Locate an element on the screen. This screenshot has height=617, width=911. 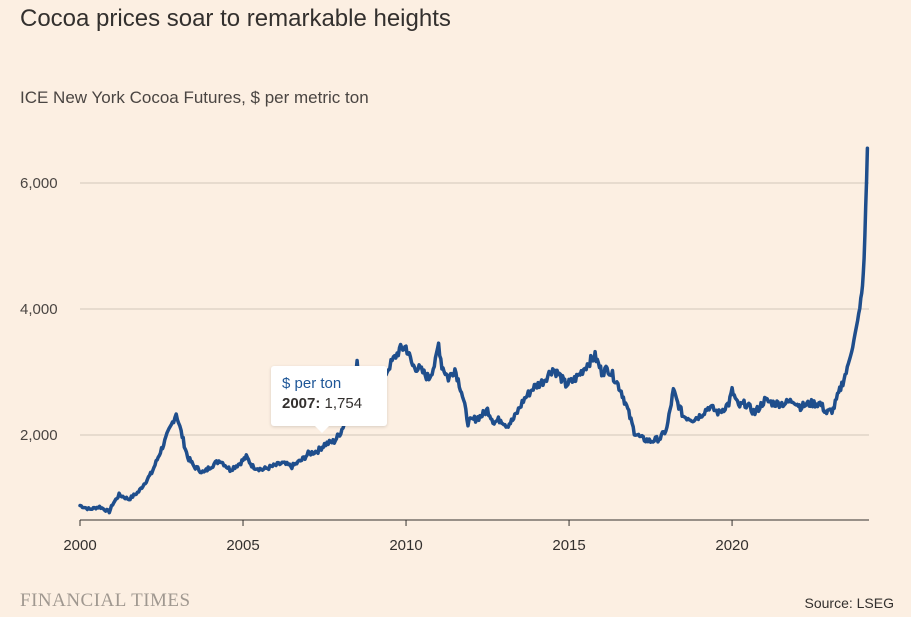
y-tick-label: 2,000 is located at coordinates (39, 435).